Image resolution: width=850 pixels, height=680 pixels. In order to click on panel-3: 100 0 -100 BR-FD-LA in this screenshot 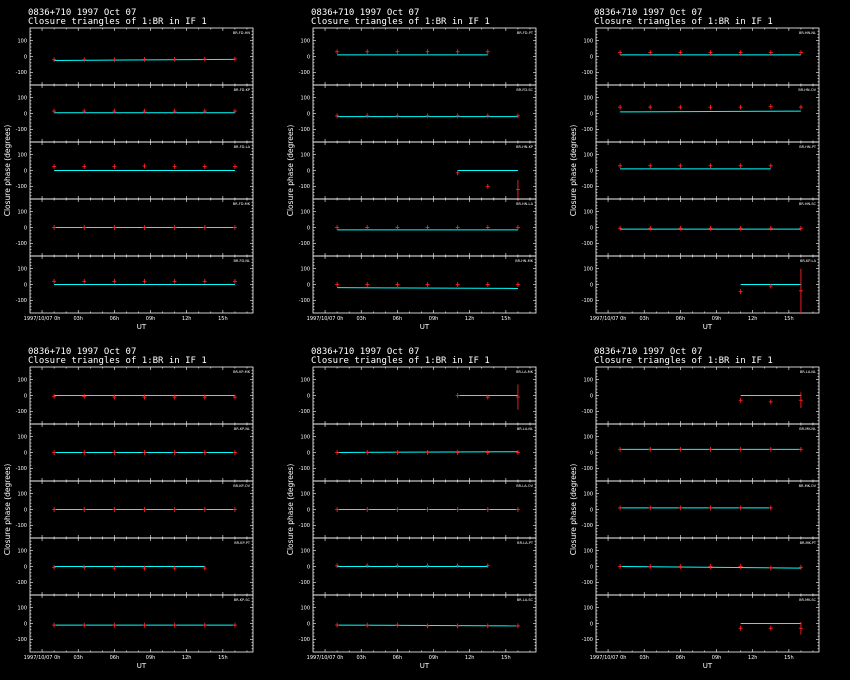, I will do `click(135, 170)`.